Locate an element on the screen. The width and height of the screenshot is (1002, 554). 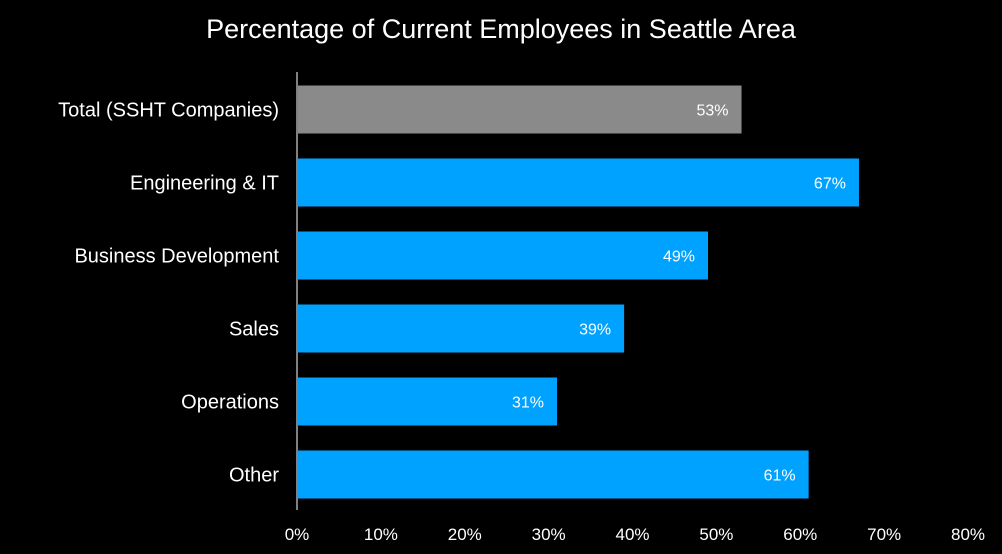
category-label: Sales is located at coordinates (254, 330).